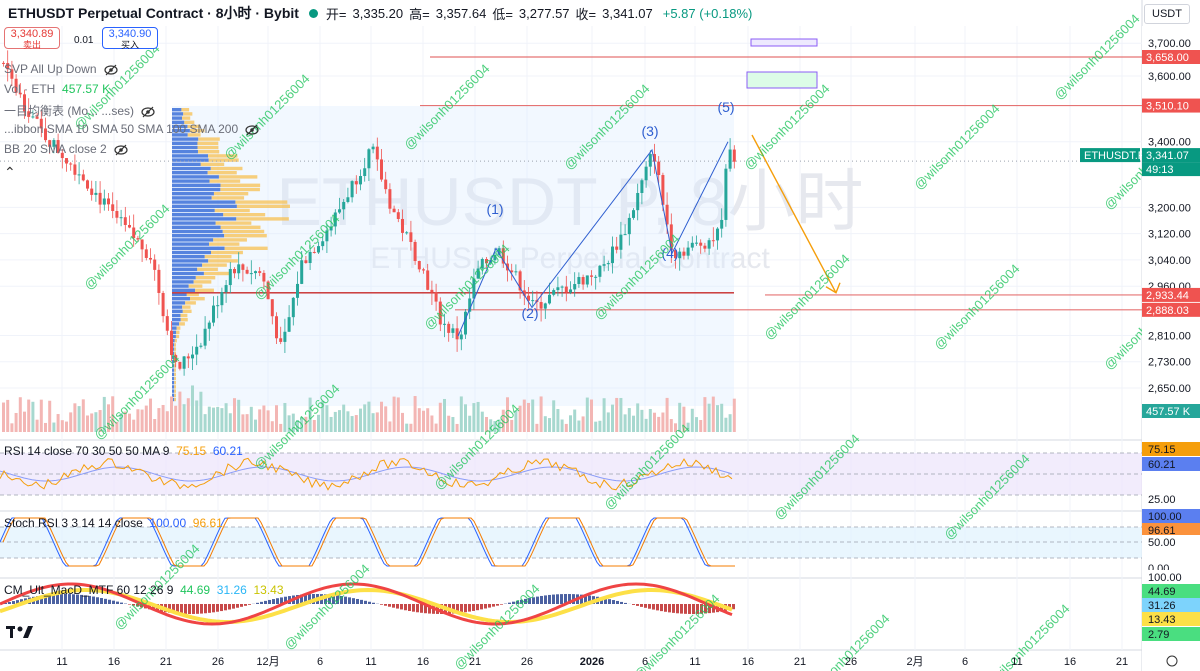 This screenshot has height=671, width=1200. What do you see at coordinates (153, 13) in the screenshot?
I see `symbol-title: ETHUSDT Perpetual Contract · 8小时 · Bybit` at bounding box center [153, 13].